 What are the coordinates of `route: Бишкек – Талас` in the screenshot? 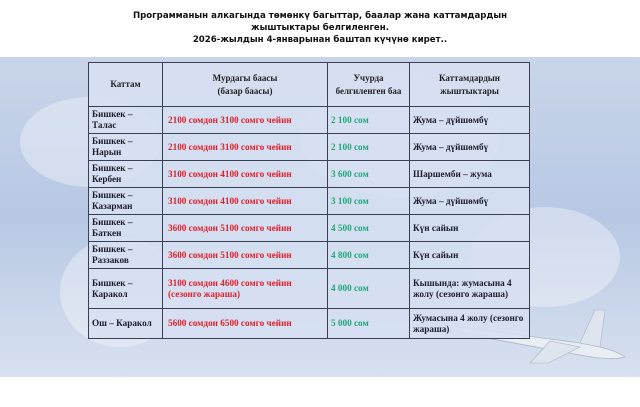 It's located at (125, 120).